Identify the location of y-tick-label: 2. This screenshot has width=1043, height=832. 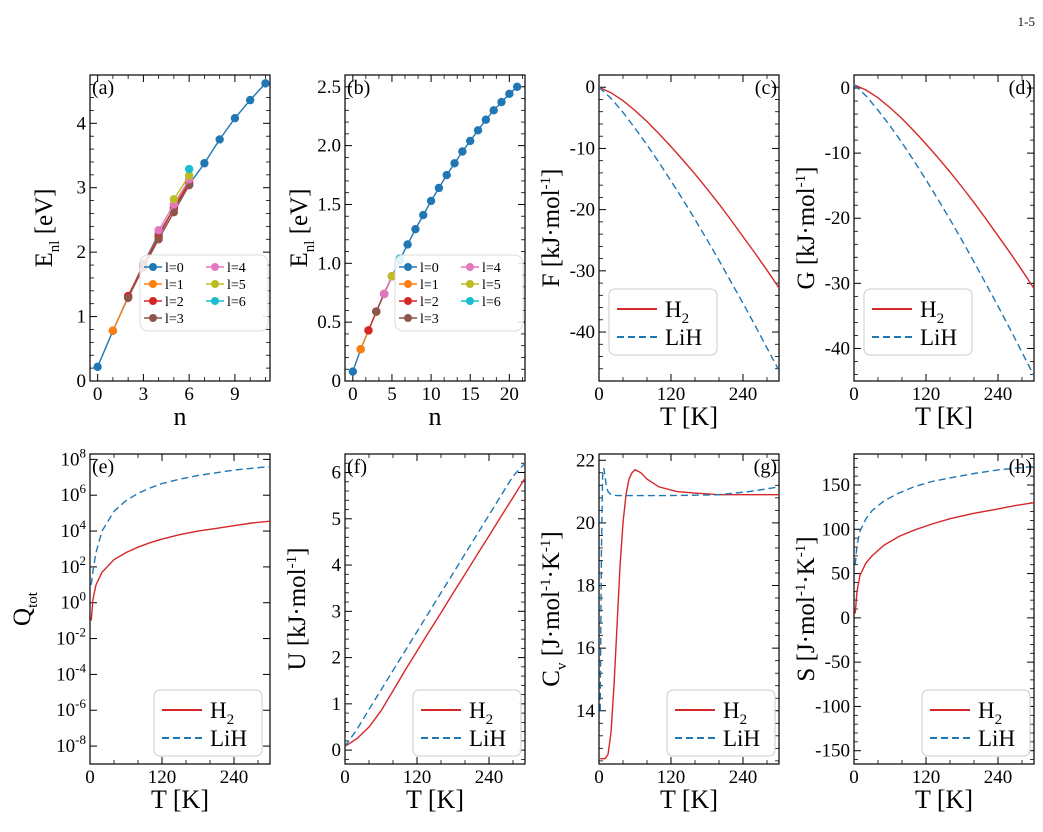
(82, 252).